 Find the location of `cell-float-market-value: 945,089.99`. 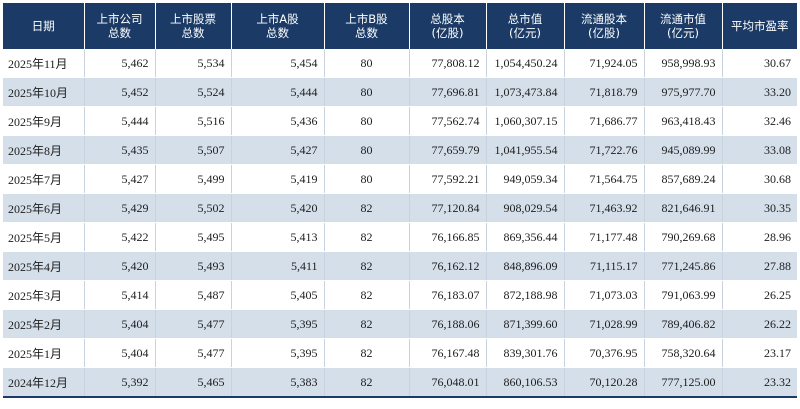

cell-float-market-value: 945,089.99 is located at coordinates (683, 150).